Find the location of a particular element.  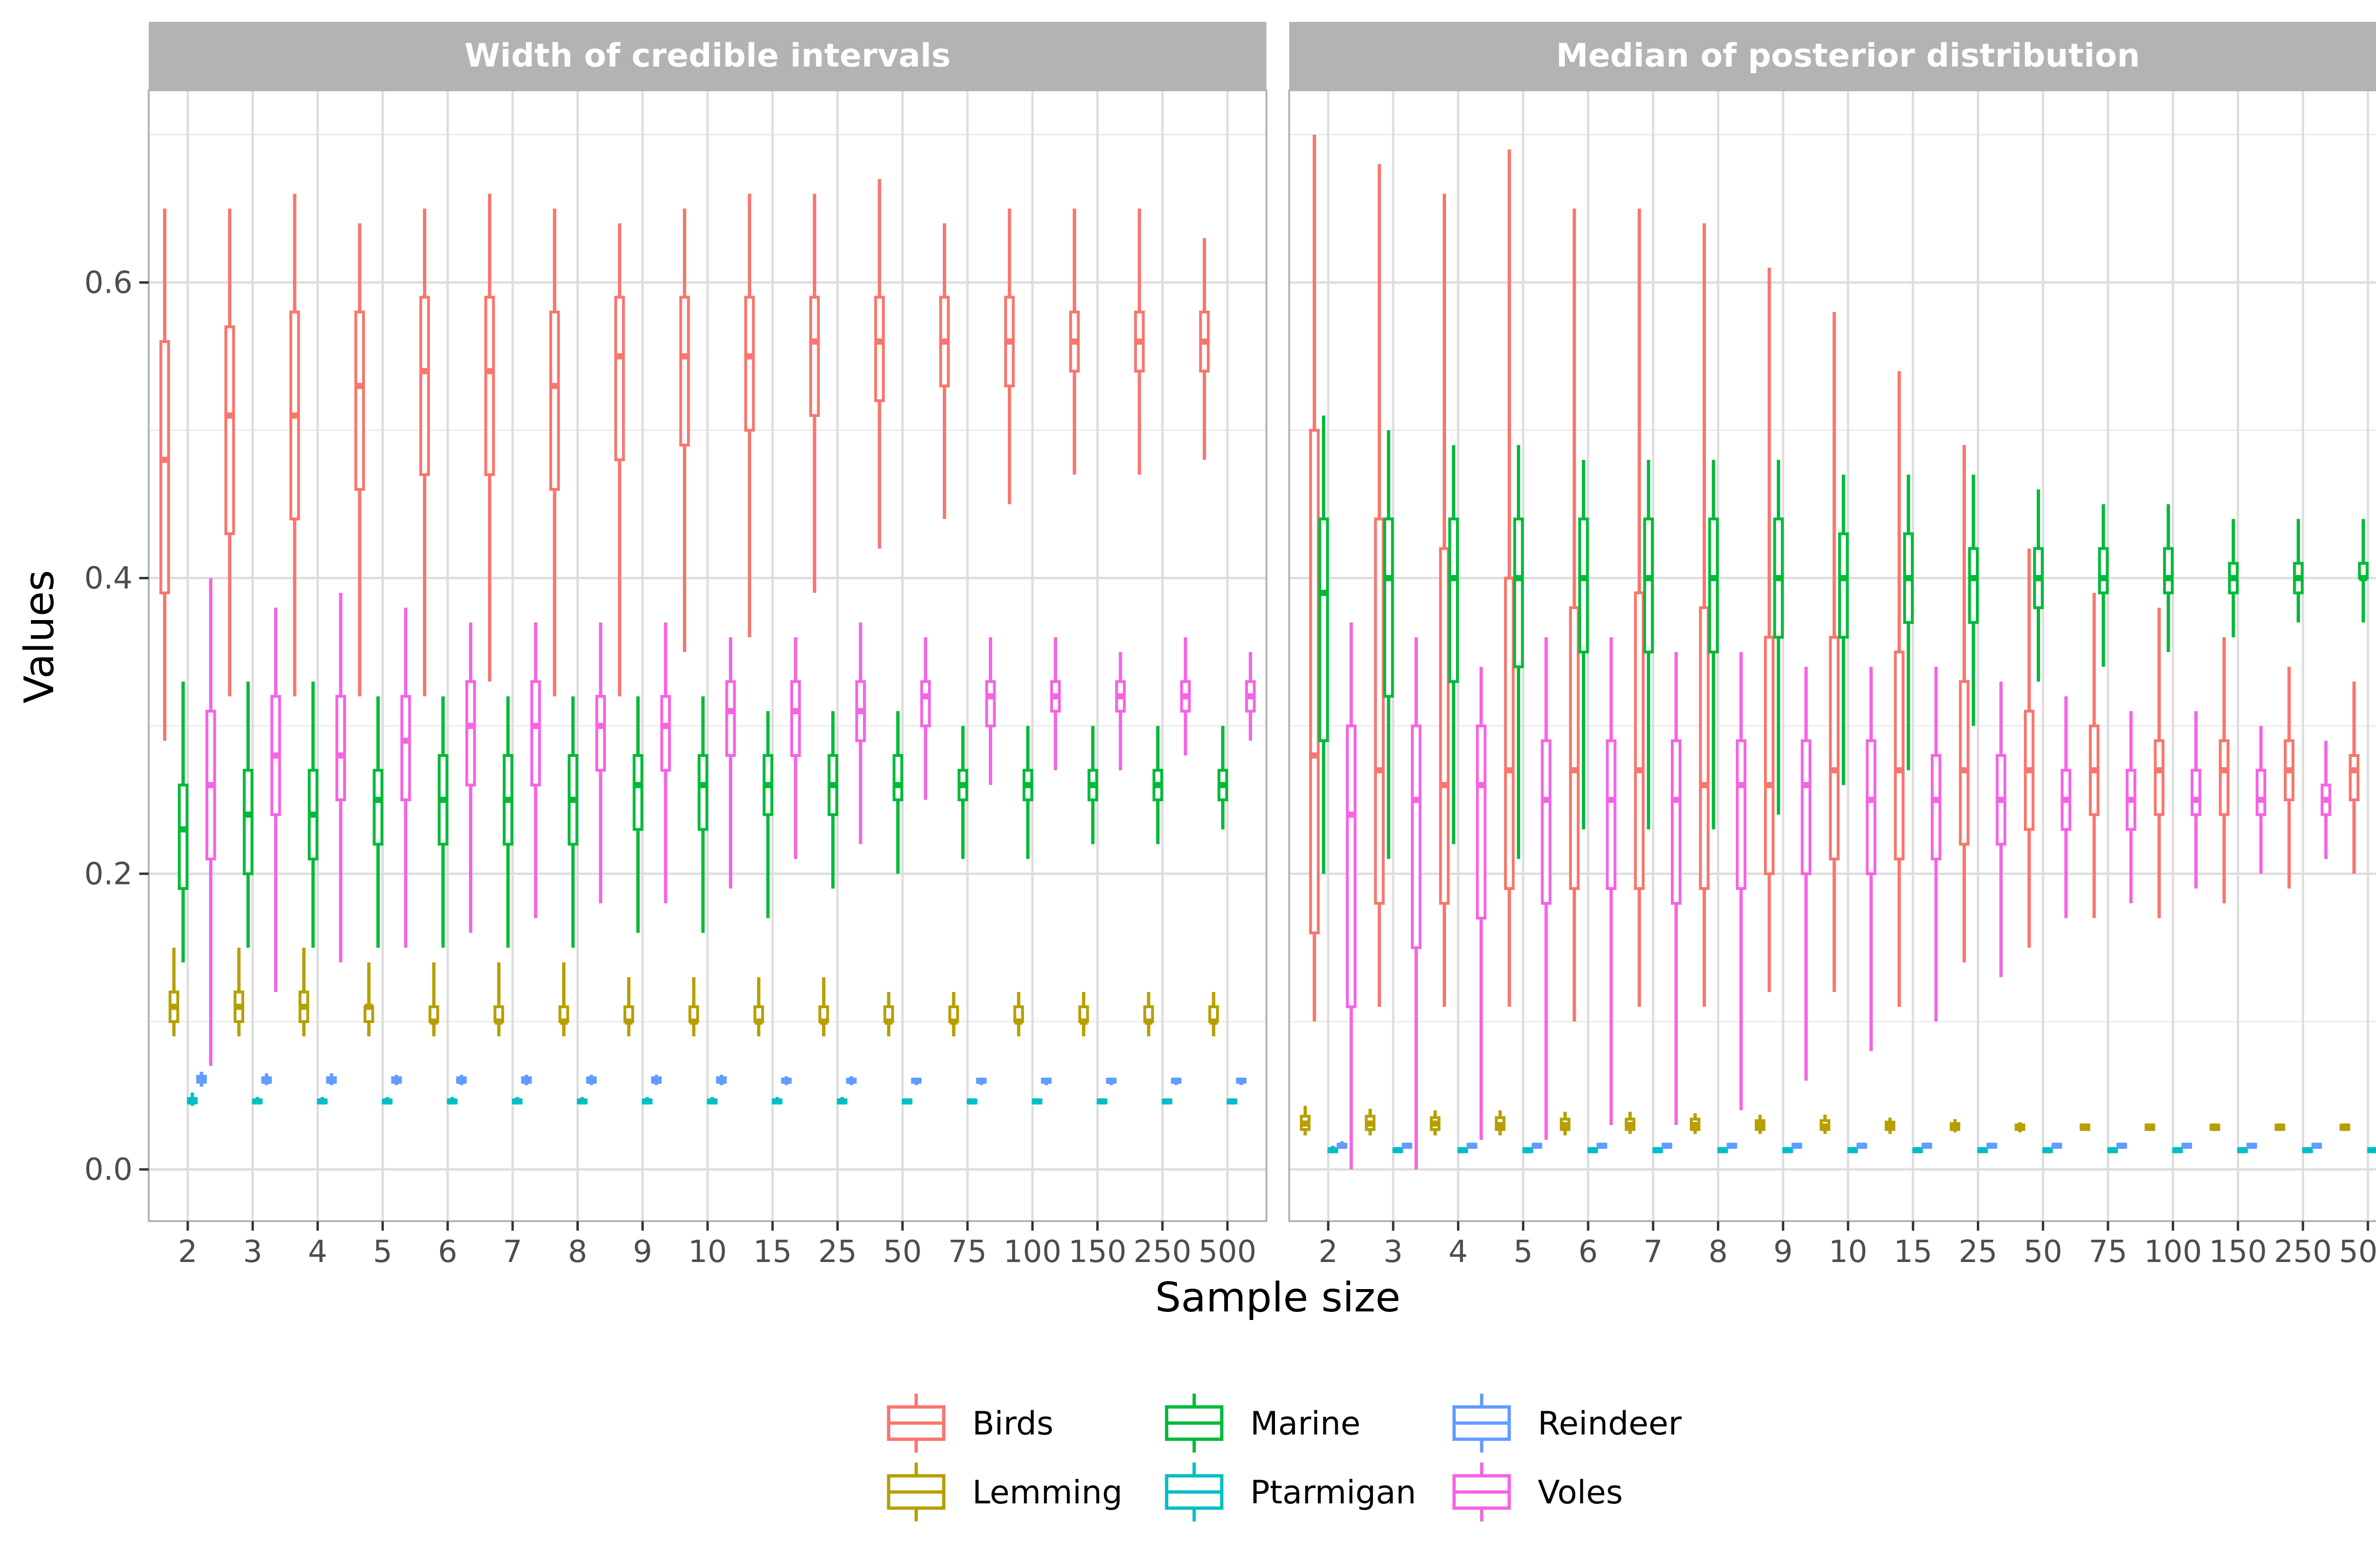

series-ptarmigan is located at coordinates (1851, 1150).